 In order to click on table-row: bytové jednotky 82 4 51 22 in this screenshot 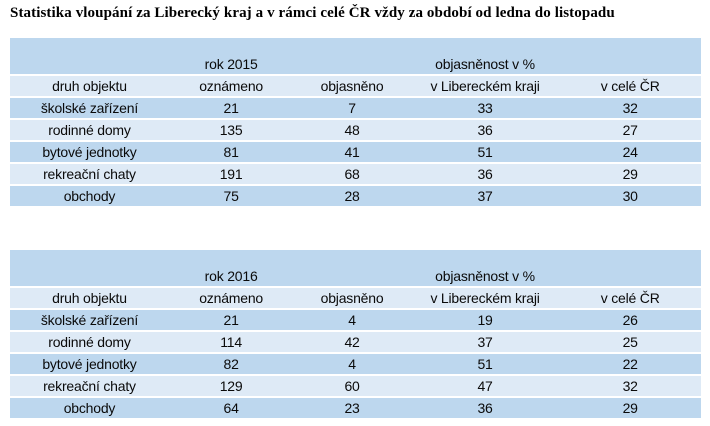, I will do `click(355, 364)`.